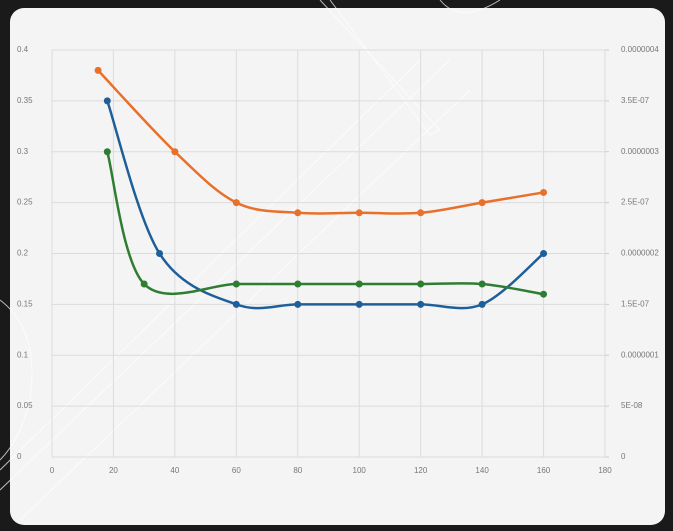 The image size is (673, 531). I want to click on x-tick-label: 80, so click(297, 470).